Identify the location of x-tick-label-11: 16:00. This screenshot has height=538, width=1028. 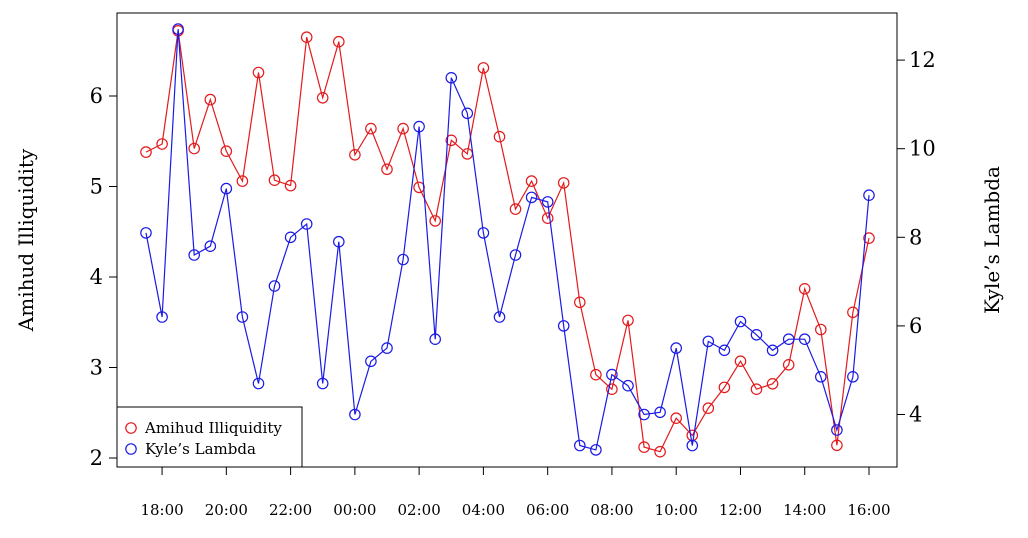
(868, 510).